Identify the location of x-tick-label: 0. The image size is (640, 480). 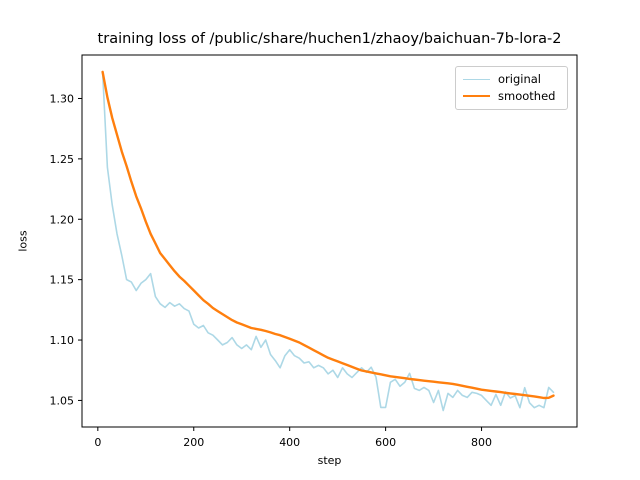
(97, 442).